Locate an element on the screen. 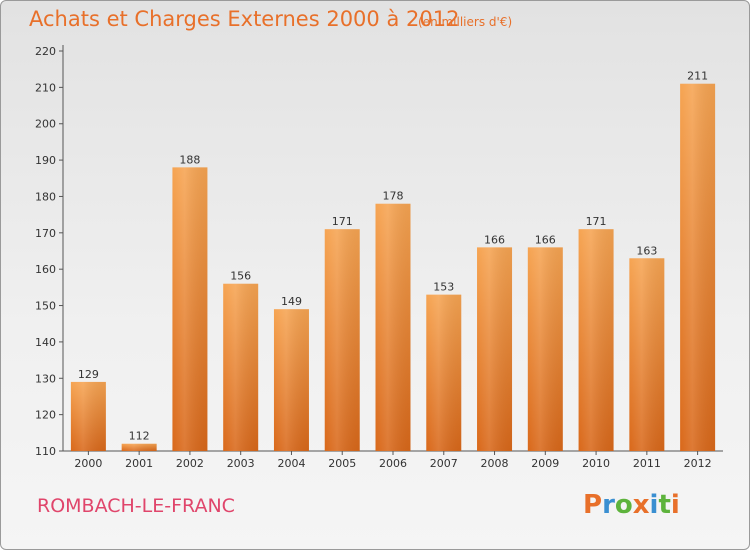  bar-shine-2010 is located at coordinates (596, 340).